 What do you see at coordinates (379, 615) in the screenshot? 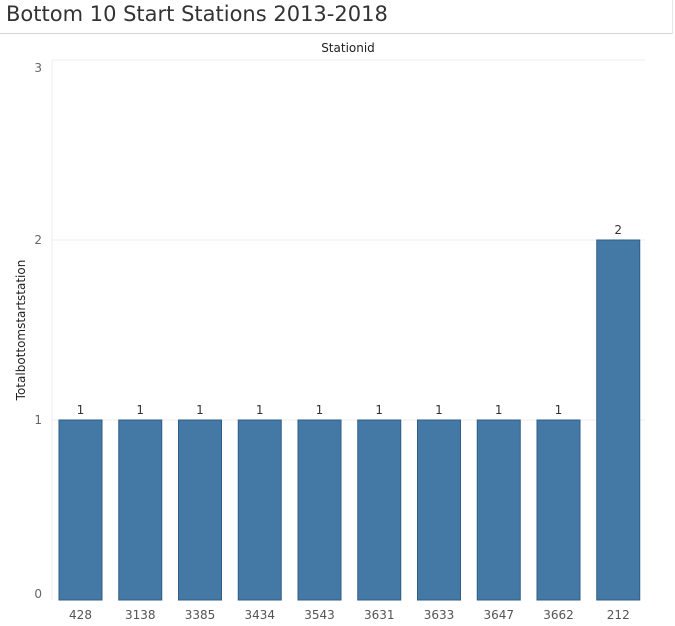
I see `x-tick-label-3631: 3631` at bounding box center [379, 615].